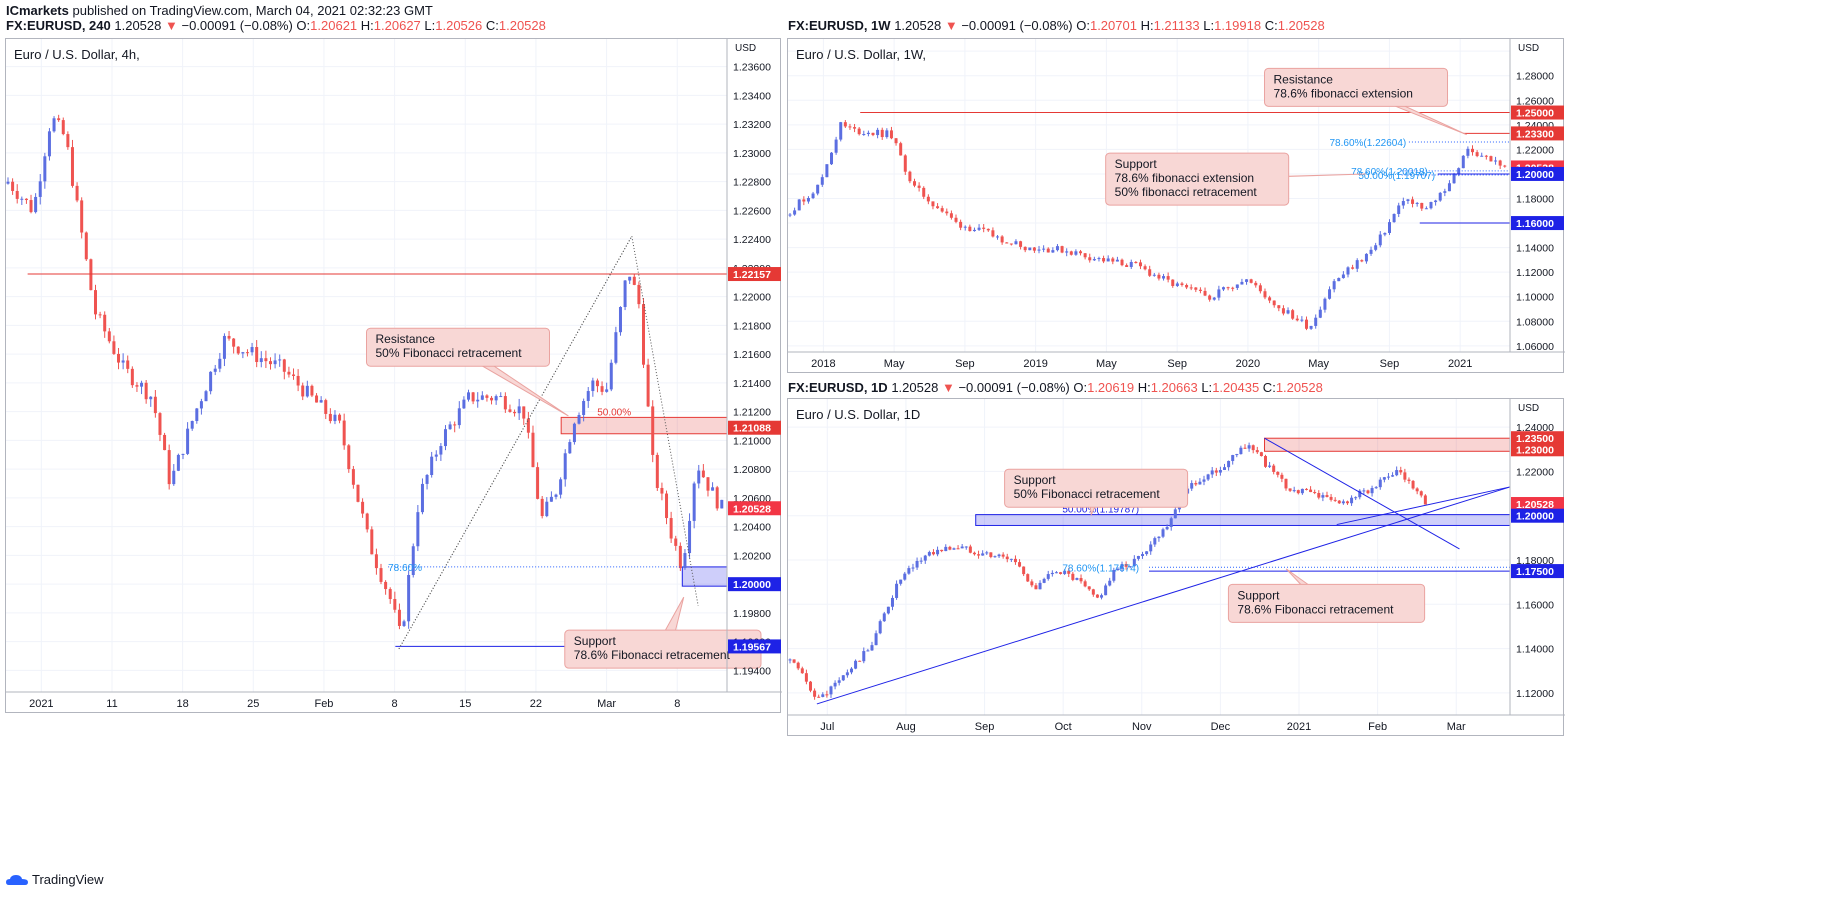 The image size is (1833, 897). What do you see at coordinates (111, 704) in the screenshot?
I see `time-tick-label: 11` at bounding box center [111, 704].